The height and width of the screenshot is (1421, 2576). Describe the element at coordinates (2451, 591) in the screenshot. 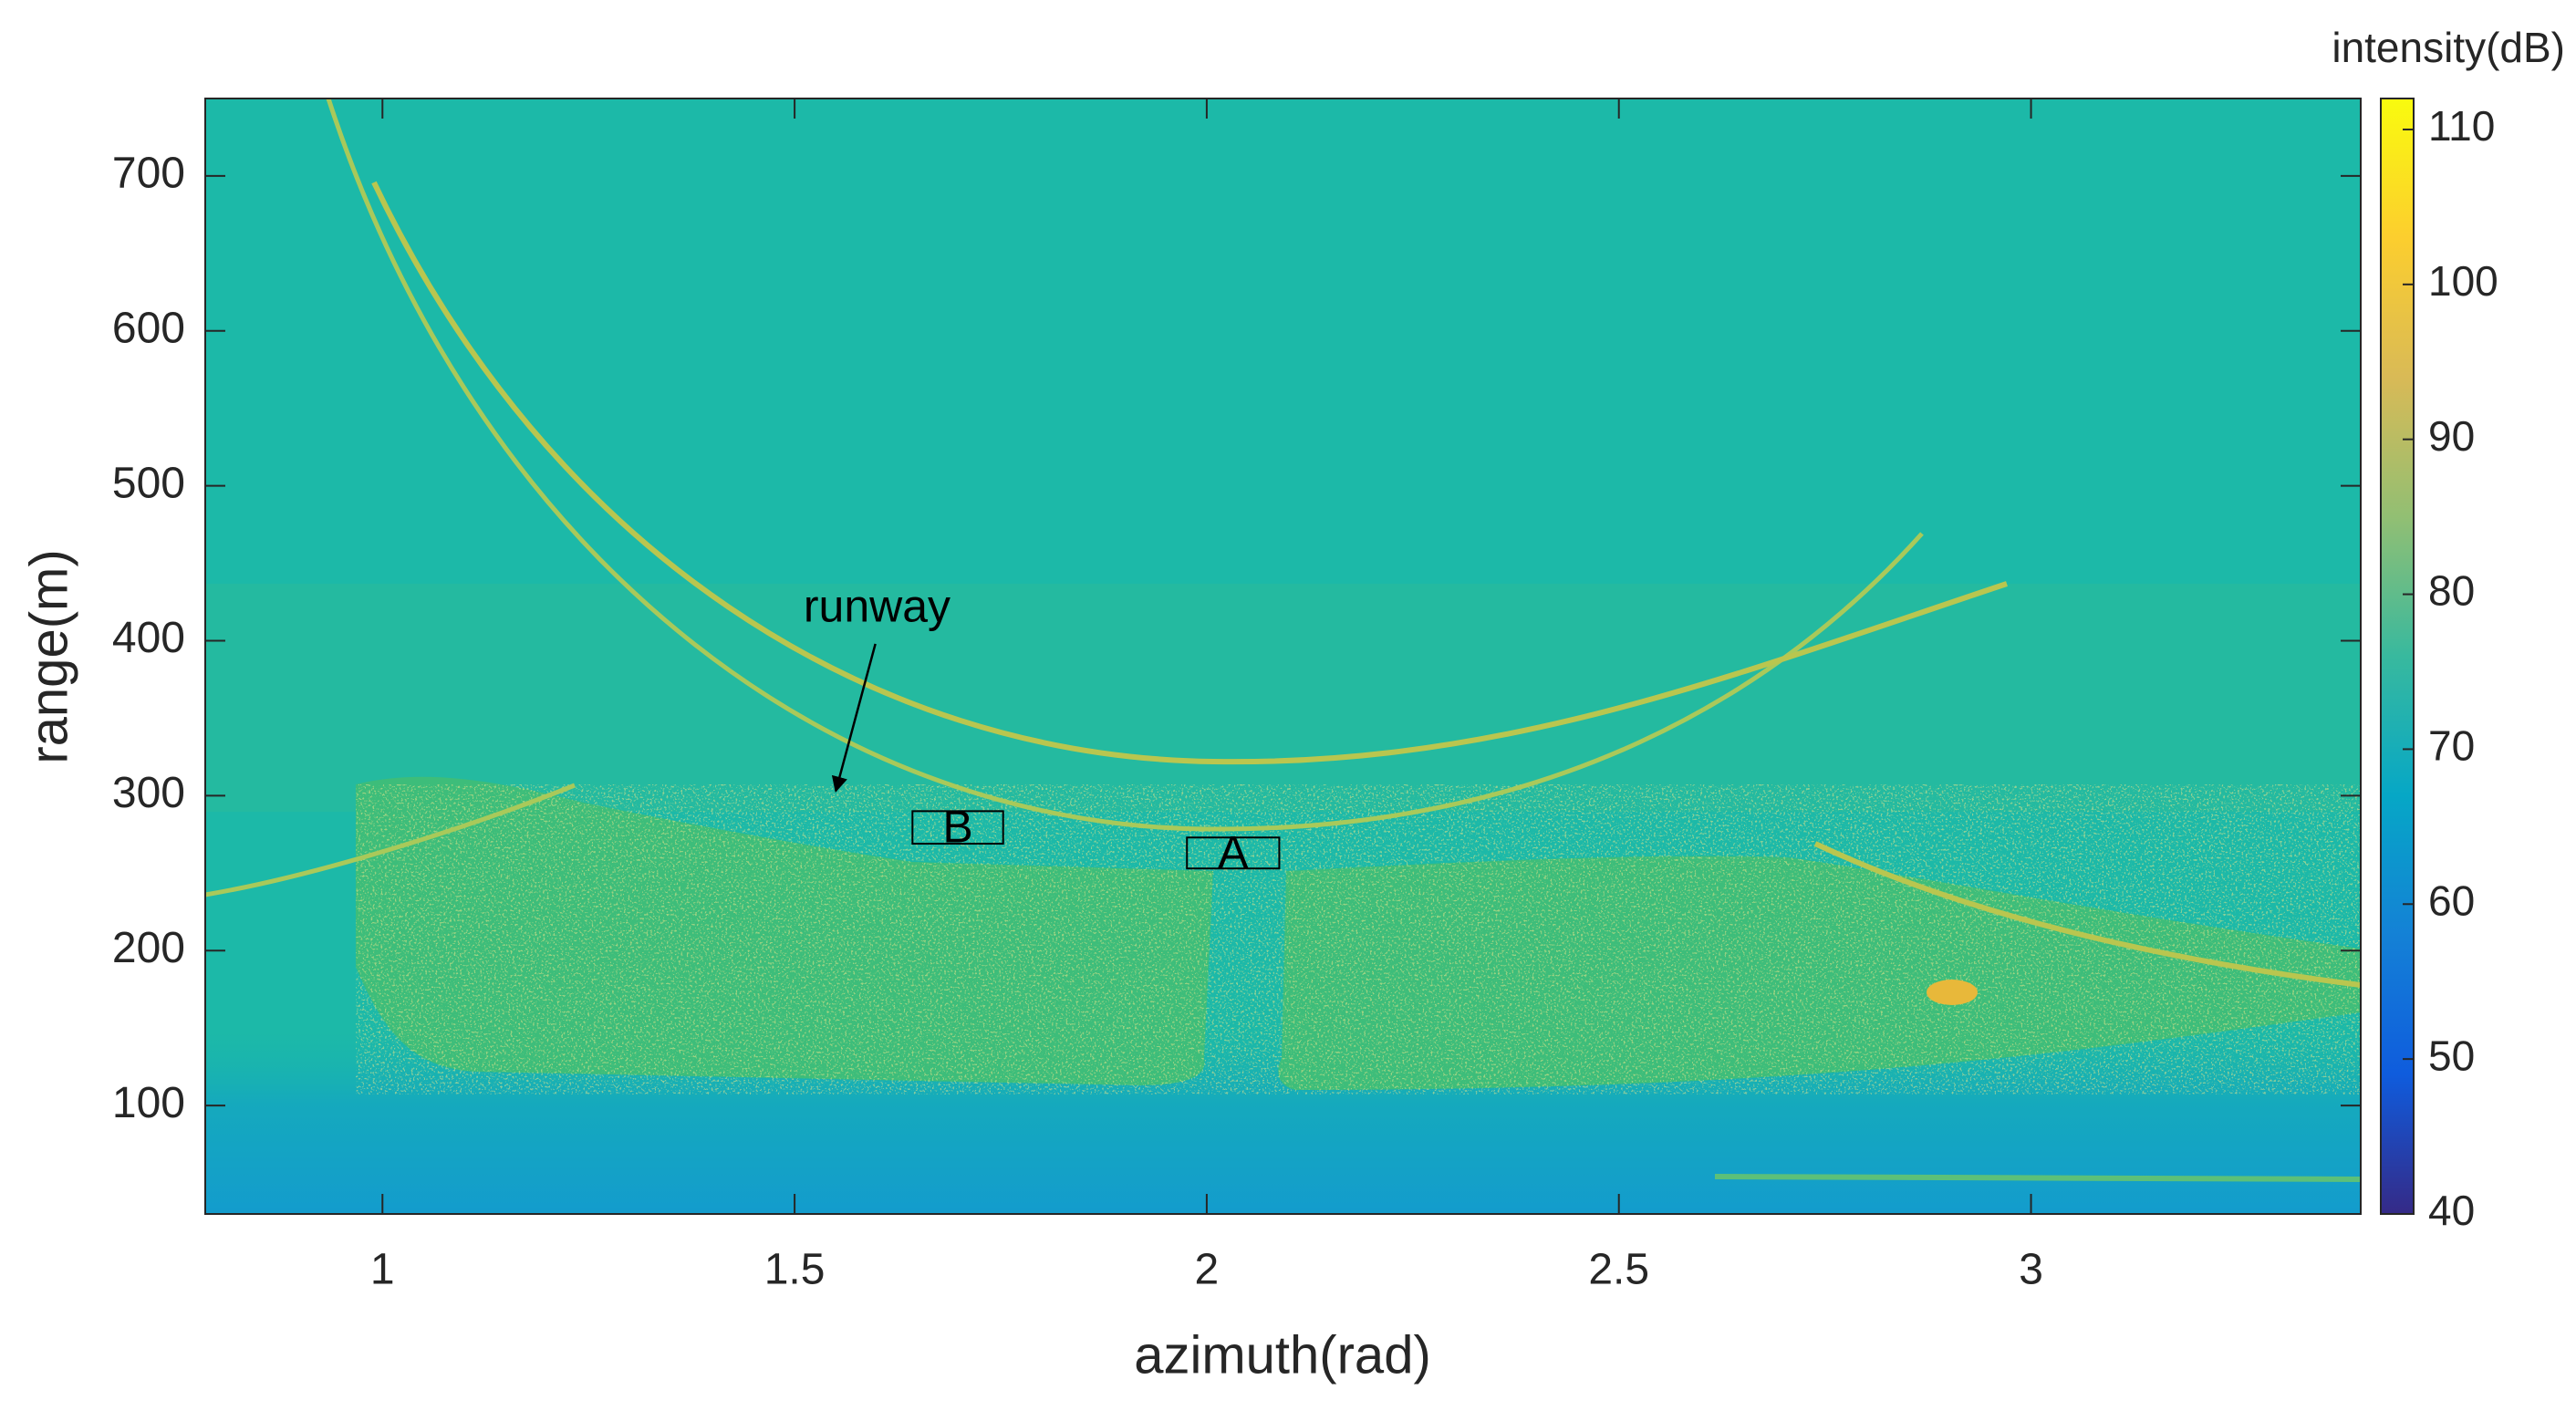

I see `colorbar-tick-label: 80` at that location.